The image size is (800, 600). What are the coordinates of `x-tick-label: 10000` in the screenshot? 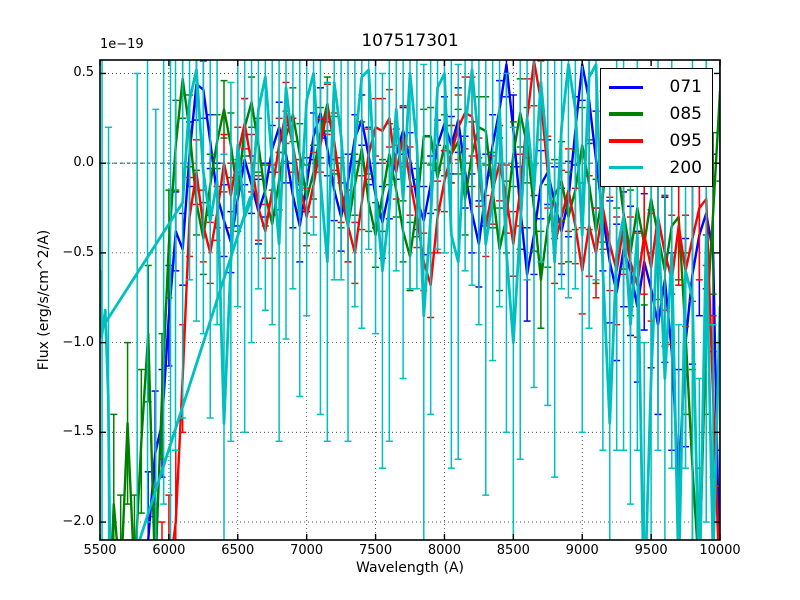 It's located at (720, 550).